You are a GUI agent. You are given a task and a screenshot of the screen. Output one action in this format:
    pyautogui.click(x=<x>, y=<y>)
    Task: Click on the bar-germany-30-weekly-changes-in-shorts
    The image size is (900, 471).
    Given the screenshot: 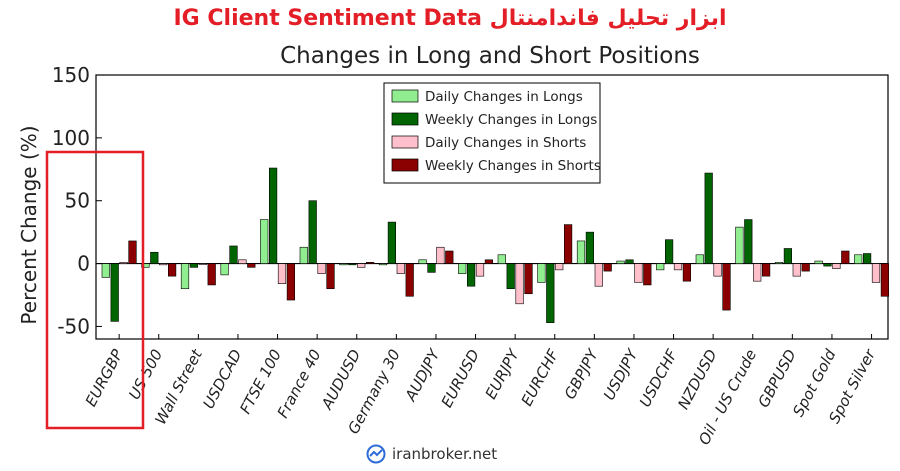 What is the action you would take?
    pyautogui.click(x=409, y=280)
    